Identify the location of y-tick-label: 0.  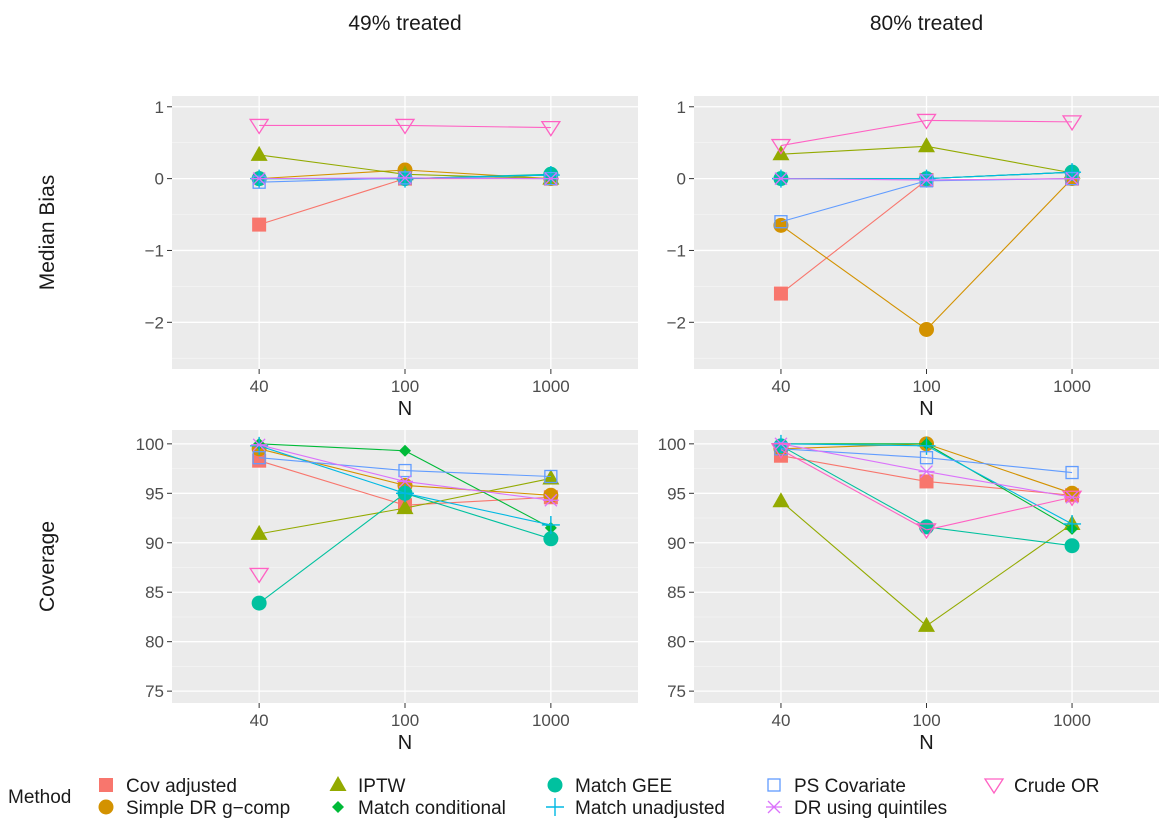
(159, 179).